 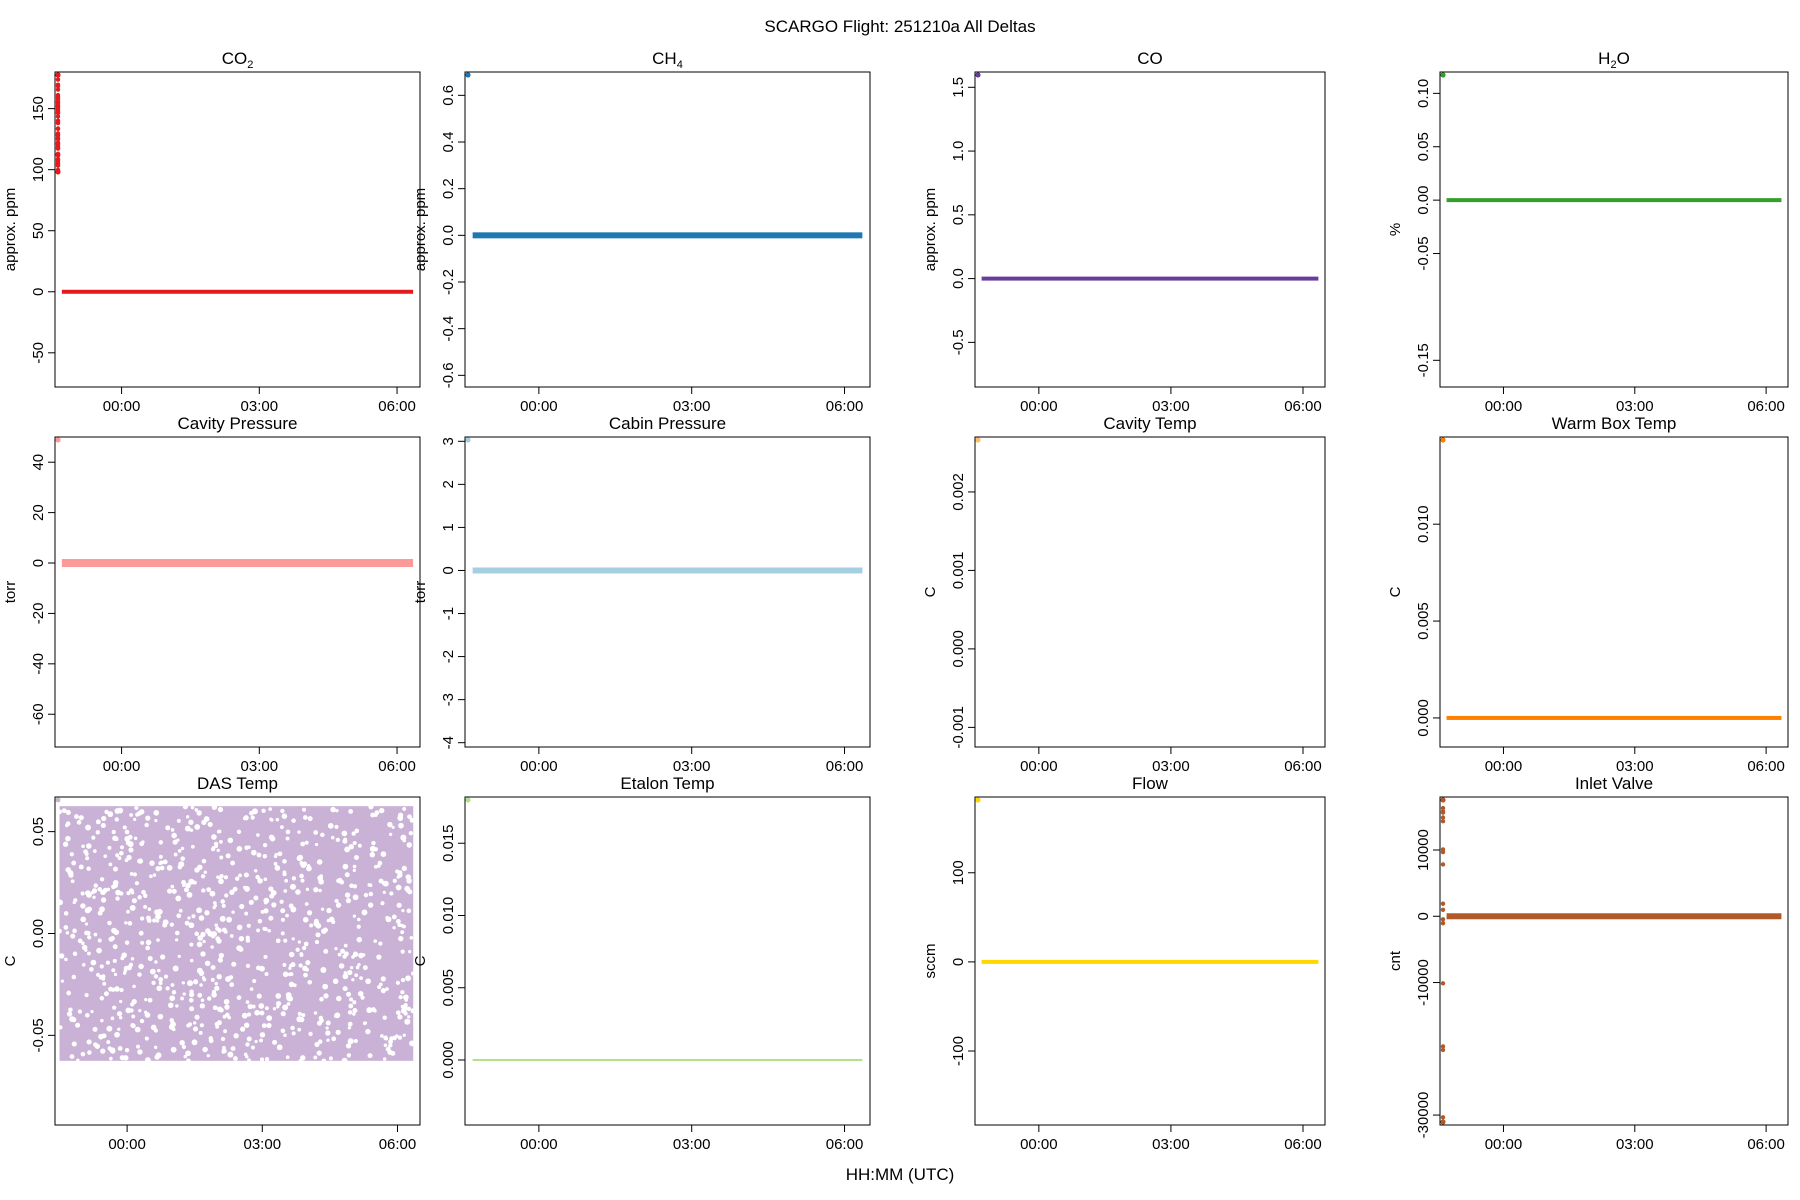 What do you see at coordinates (448, 142) in the screenshot?
I see `y-tick-label: 0.4` at bounding box center [448, 142].